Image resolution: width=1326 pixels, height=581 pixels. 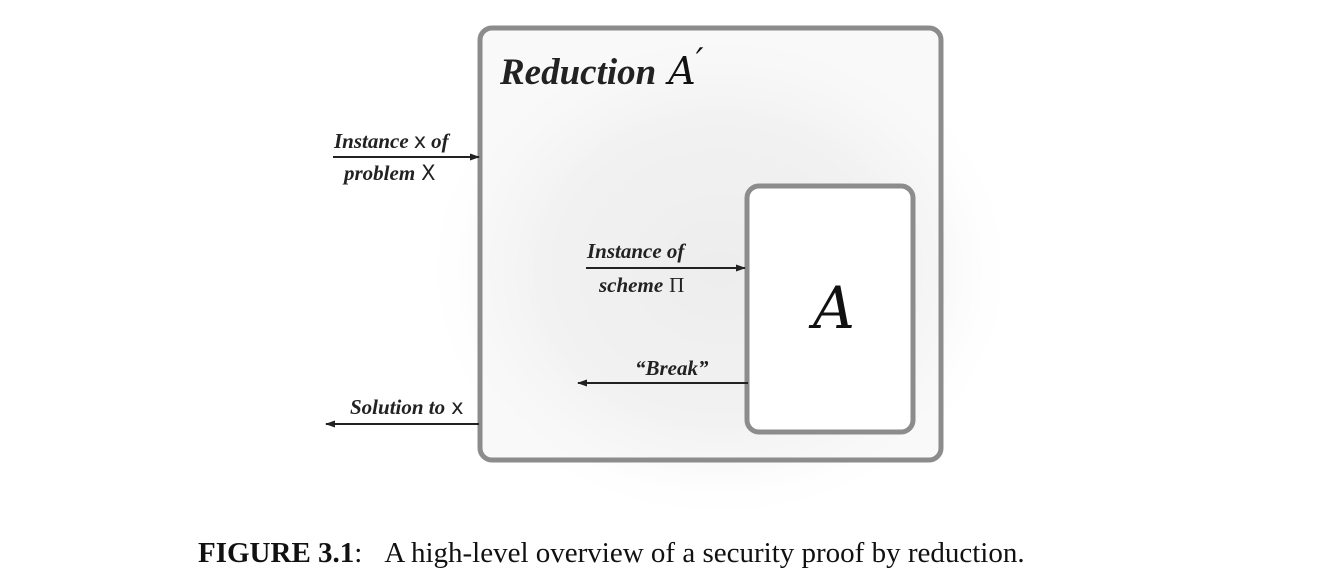 What do you see at coordinates (700, 61) in the screenshot?
I see `reduction-prime: ′` at bounding box center [700, 61].